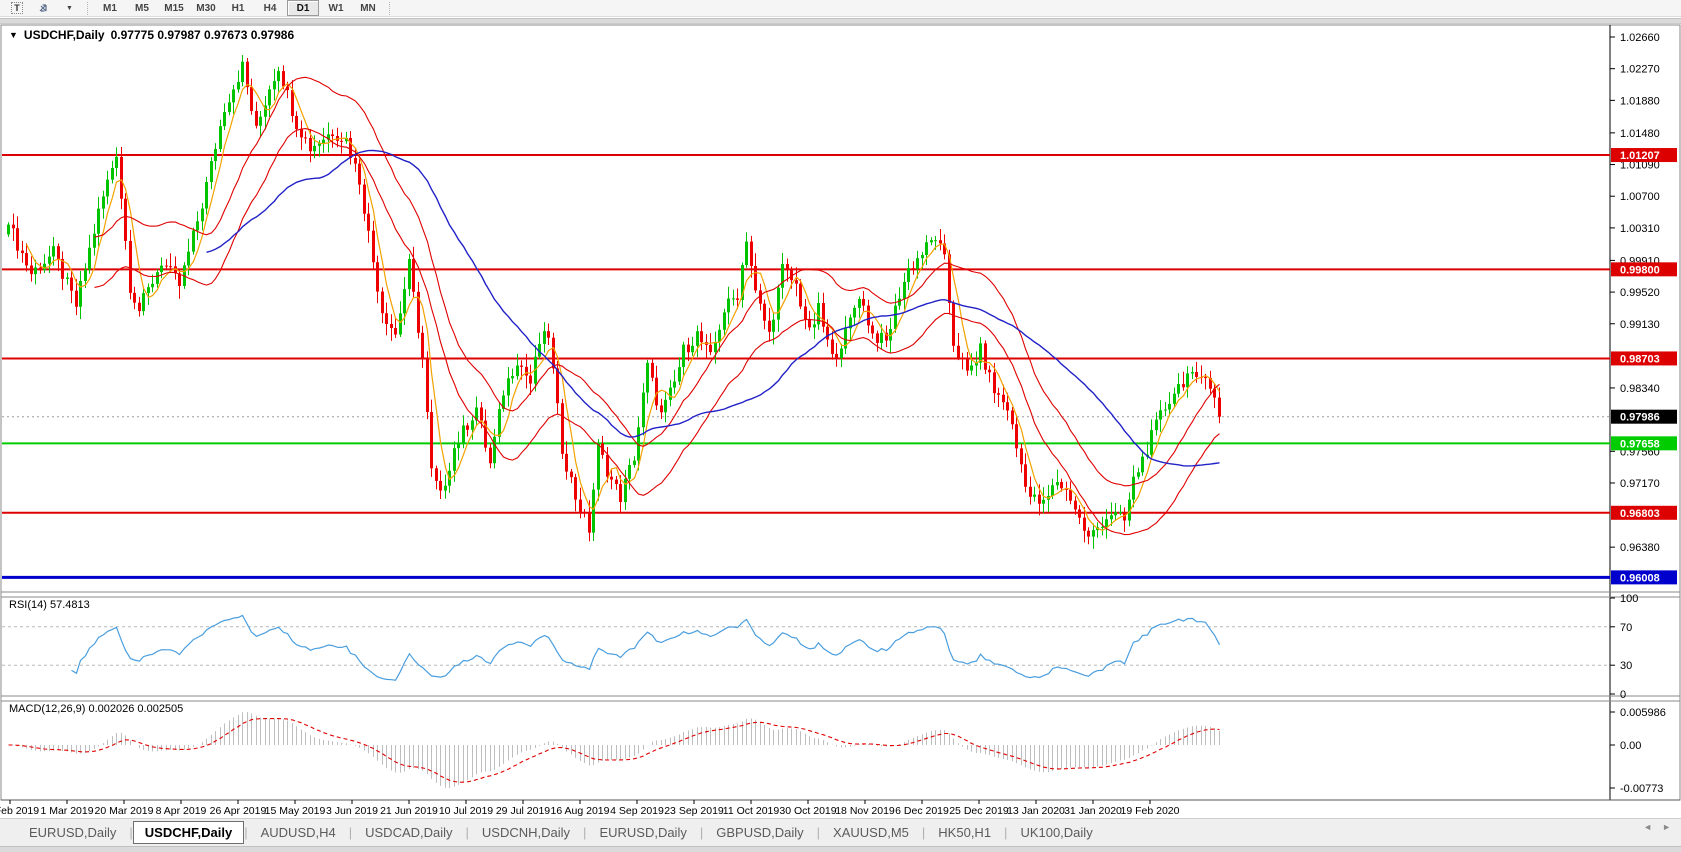 The width and height of the screenshot is (1681, 852). What do you see at coordinates (526, 832) in the screenshot?
I see `chart-tab-usdcnh-daily: USDCNH,Daily` at bounding box center [526, 832].